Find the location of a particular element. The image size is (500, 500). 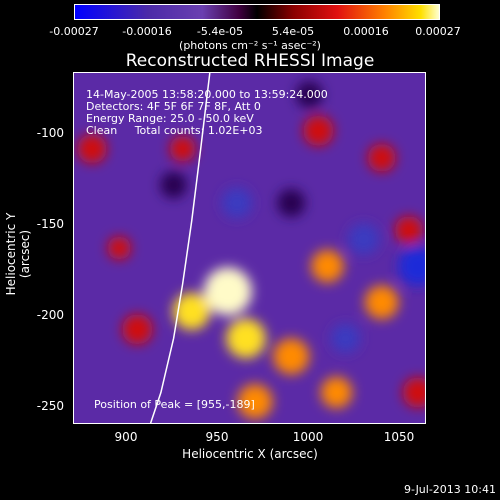

x-tick-label: 1000 is located at coordinates (308, 437).